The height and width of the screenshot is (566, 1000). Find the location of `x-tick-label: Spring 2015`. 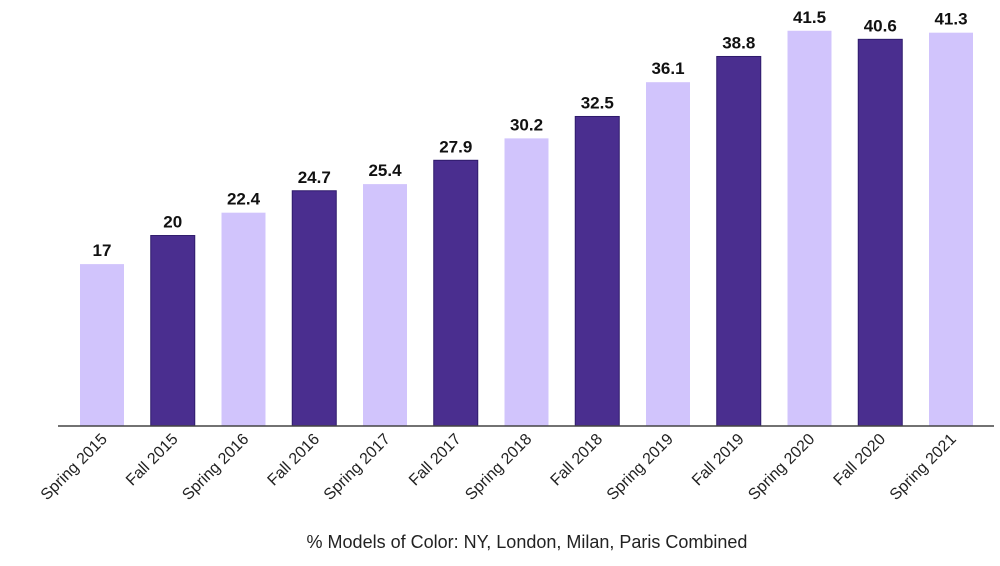

x-tick-label: Spring 2015 is located at coordinates (74, 467).